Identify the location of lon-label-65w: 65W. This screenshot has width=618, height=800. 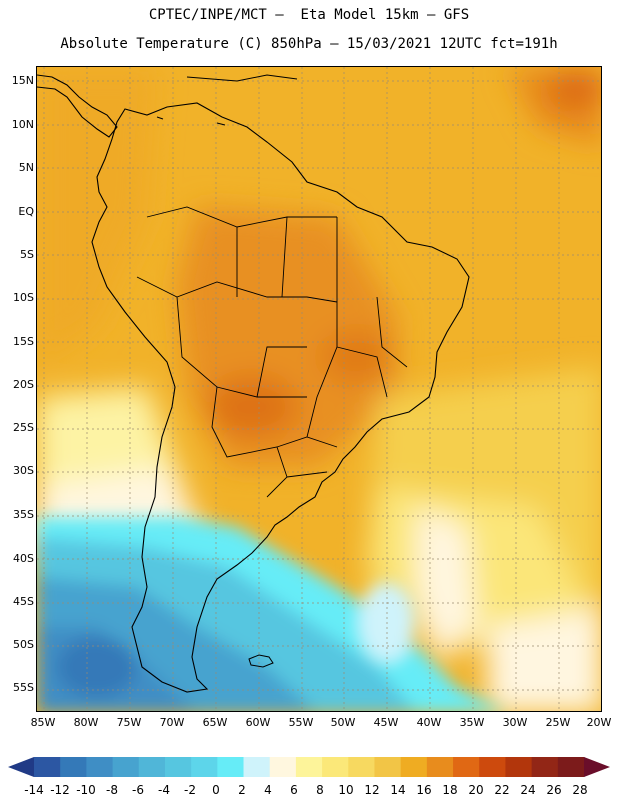
(215, 722).